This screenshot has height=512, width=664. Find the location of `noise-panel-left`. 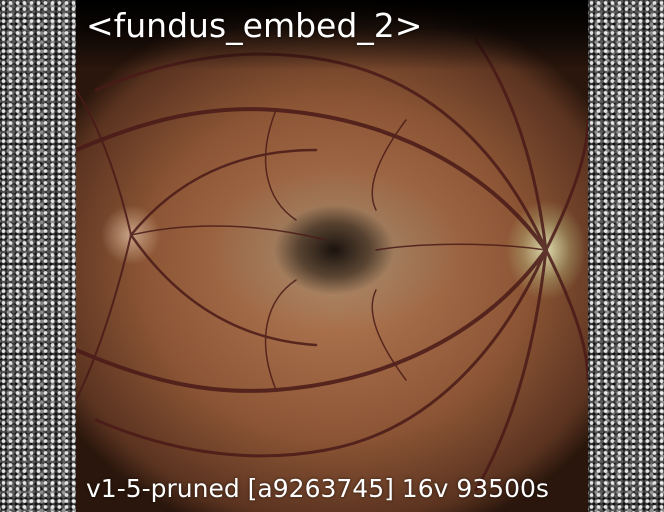

noise-panel-left is located at coordinates (38, 256).